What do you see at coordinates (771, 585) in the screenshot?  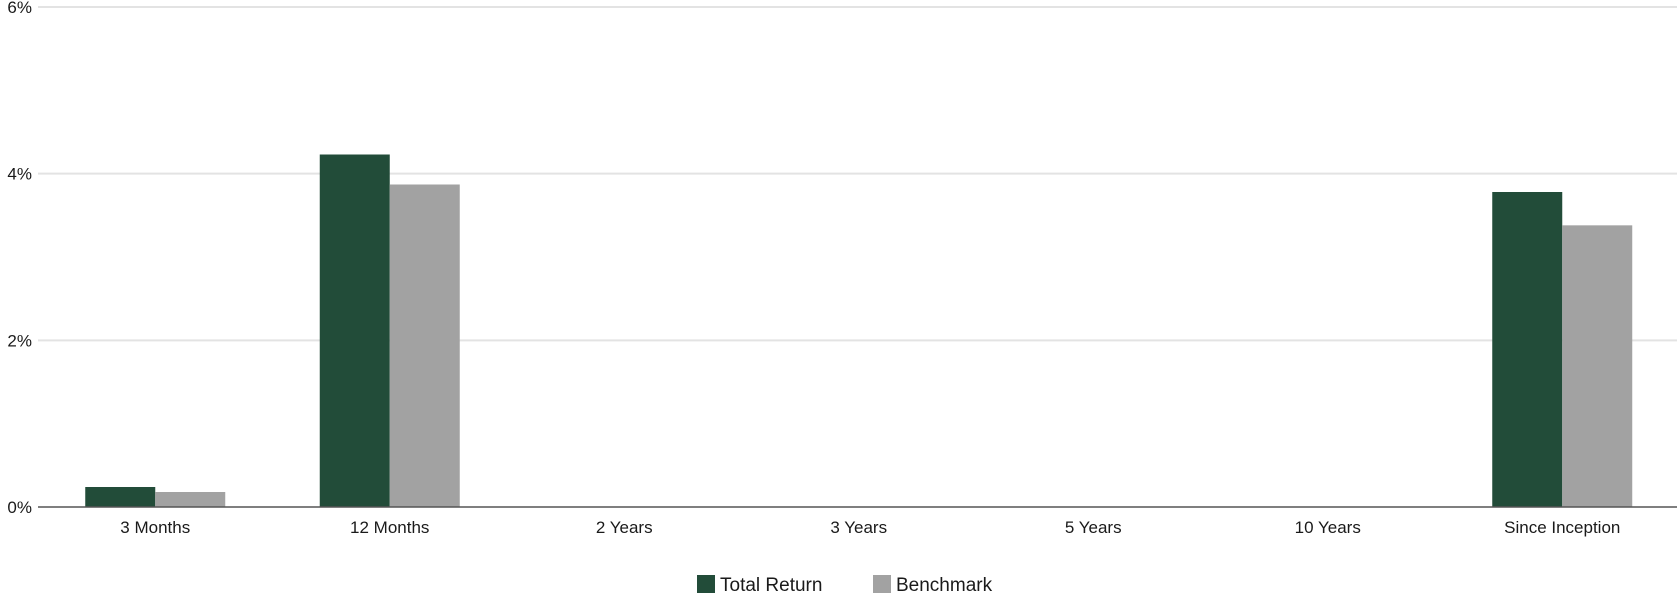 I see `legend-label: Total Return` at bounding box center [771, 585].